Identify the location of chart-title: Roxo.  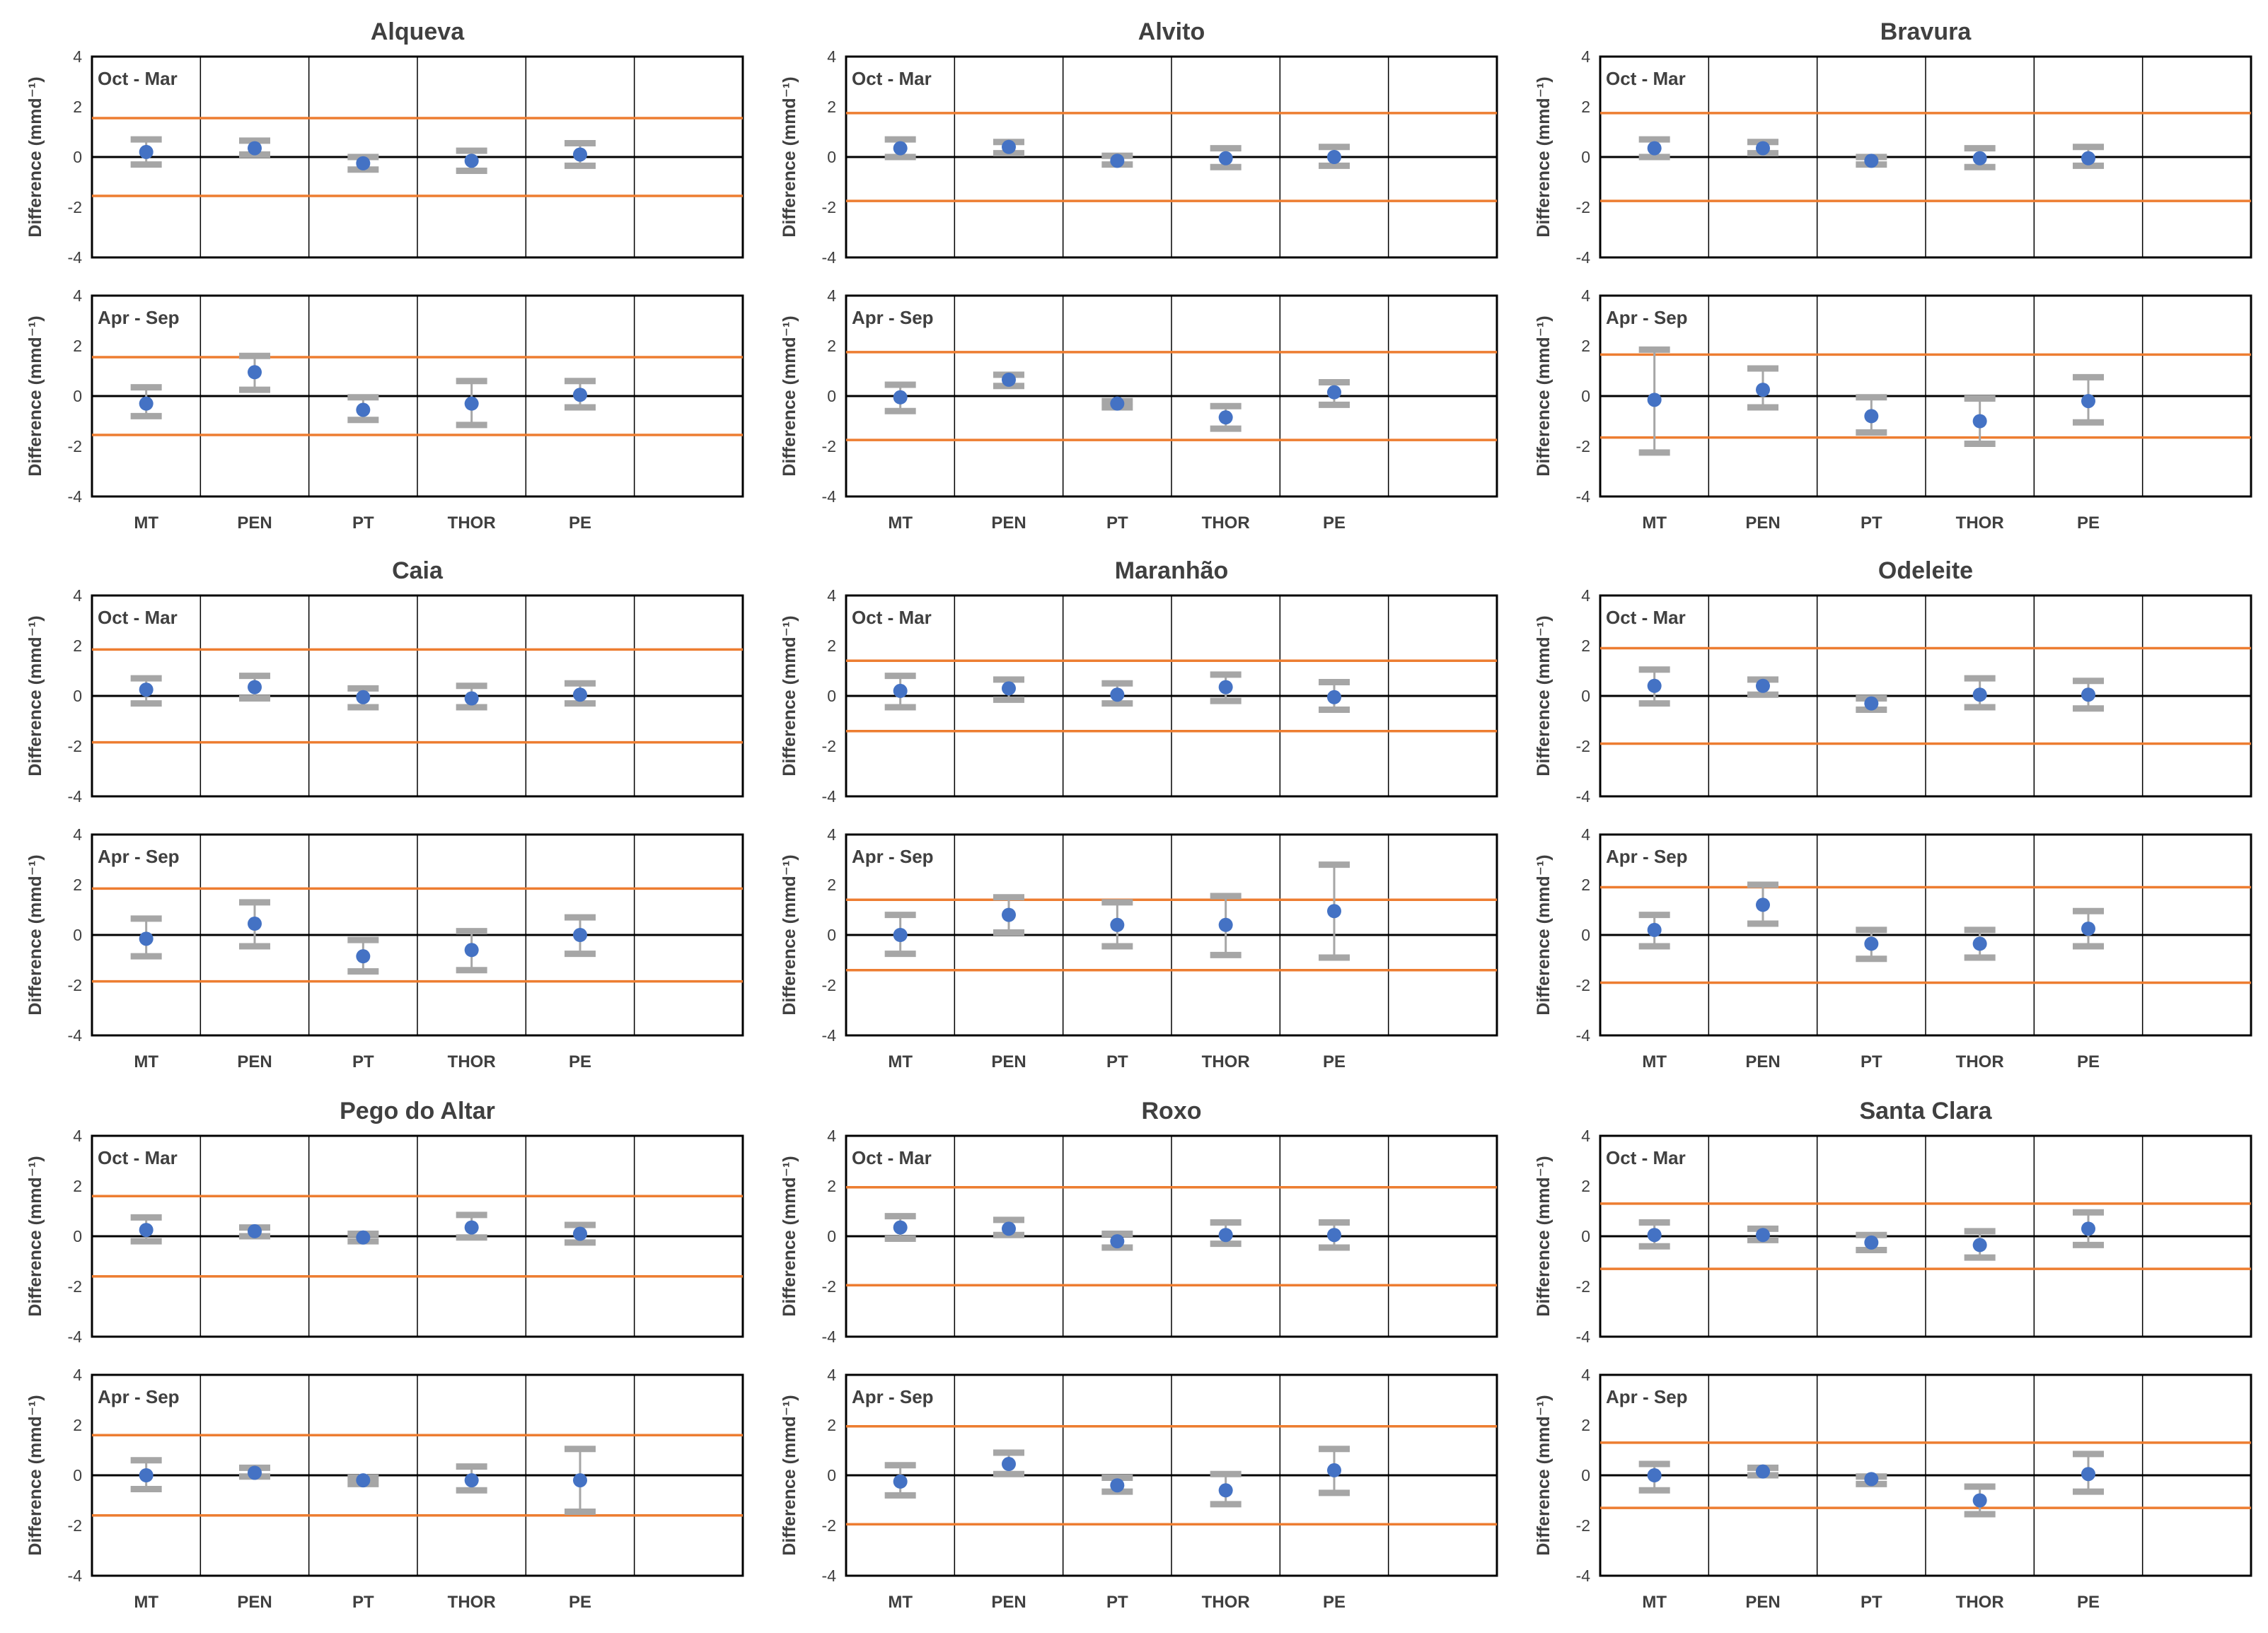
(1172, 1111).